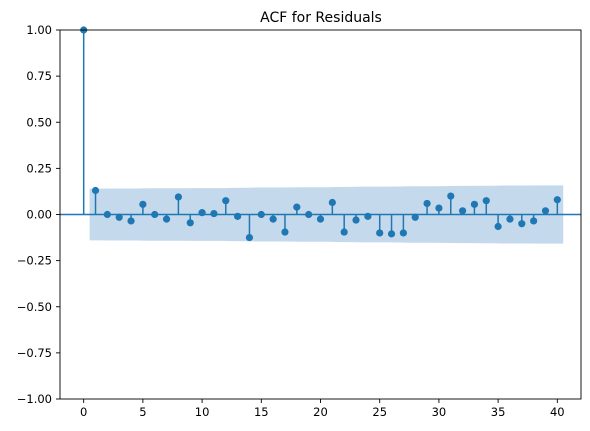 The width and height of the screenshot is (590, 431). What do you see at coordinates (39, 168) in the screenshot?
I see `y-tick-label: 0.25` at bounding box center [39, 168].